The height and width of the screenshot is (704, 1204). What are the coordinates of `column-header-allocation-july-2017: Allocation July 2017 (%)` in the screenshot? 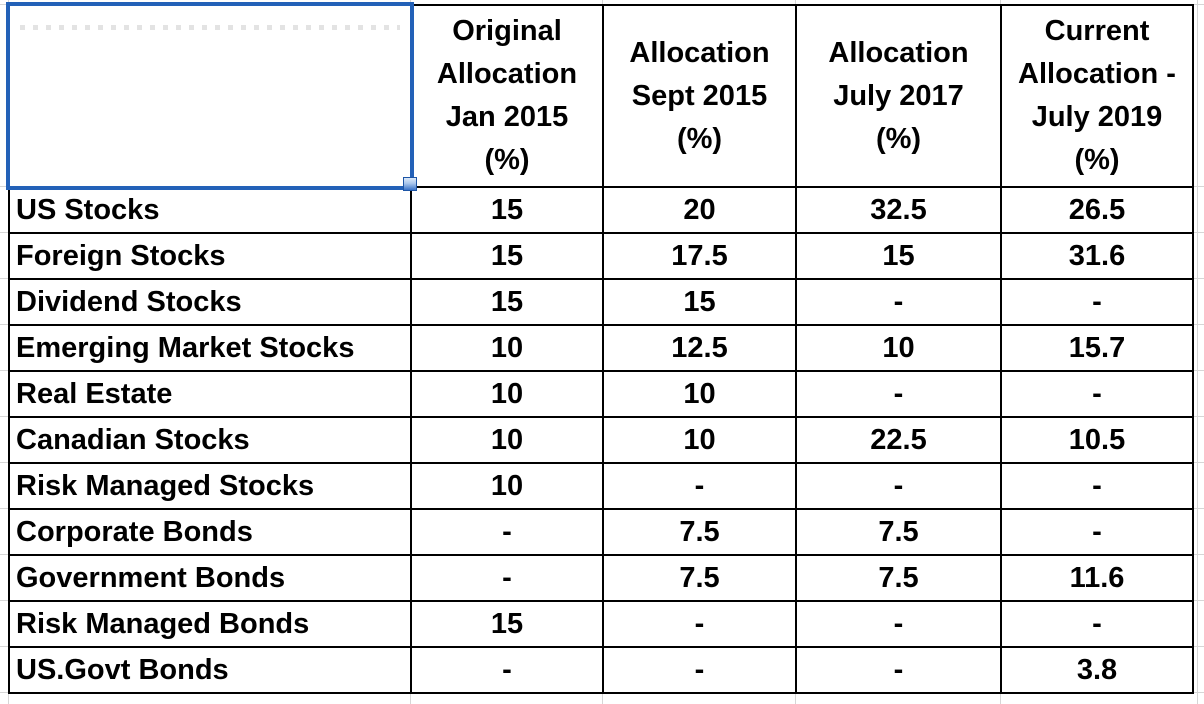 It's located at (898, 96).